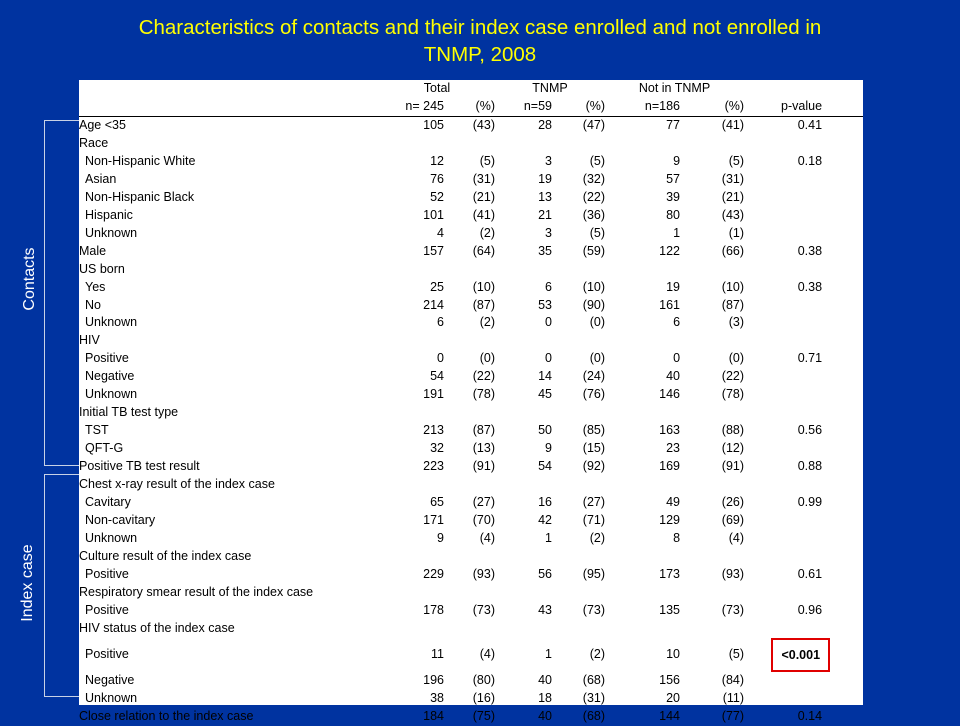 This screenshot has height=726, width=960. I want to click on header-tnmp-n: n=59, so click(537, 106).